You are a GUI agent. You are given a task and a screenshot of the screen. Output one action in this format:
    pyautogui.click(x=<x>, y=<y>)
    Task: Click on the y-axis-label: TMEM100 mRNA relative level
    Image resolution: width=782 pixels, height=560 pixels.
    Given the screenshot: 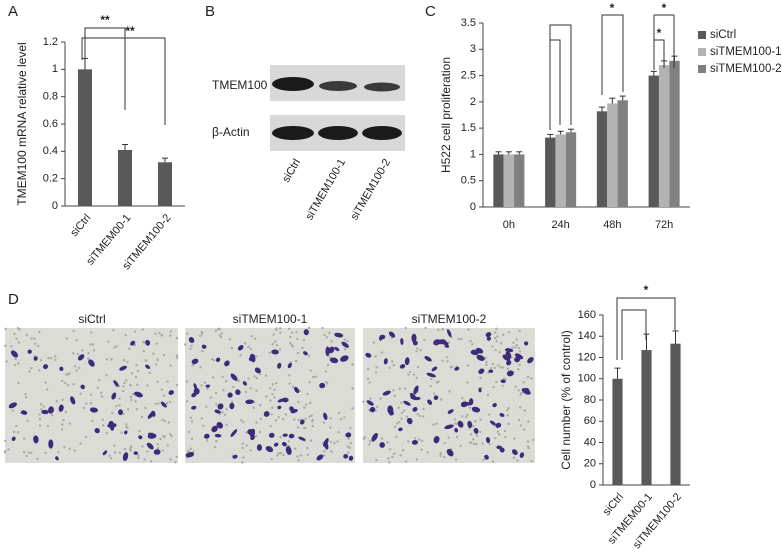 What is the action you would take?
    pyautogui.click(x=22, y=123)
    